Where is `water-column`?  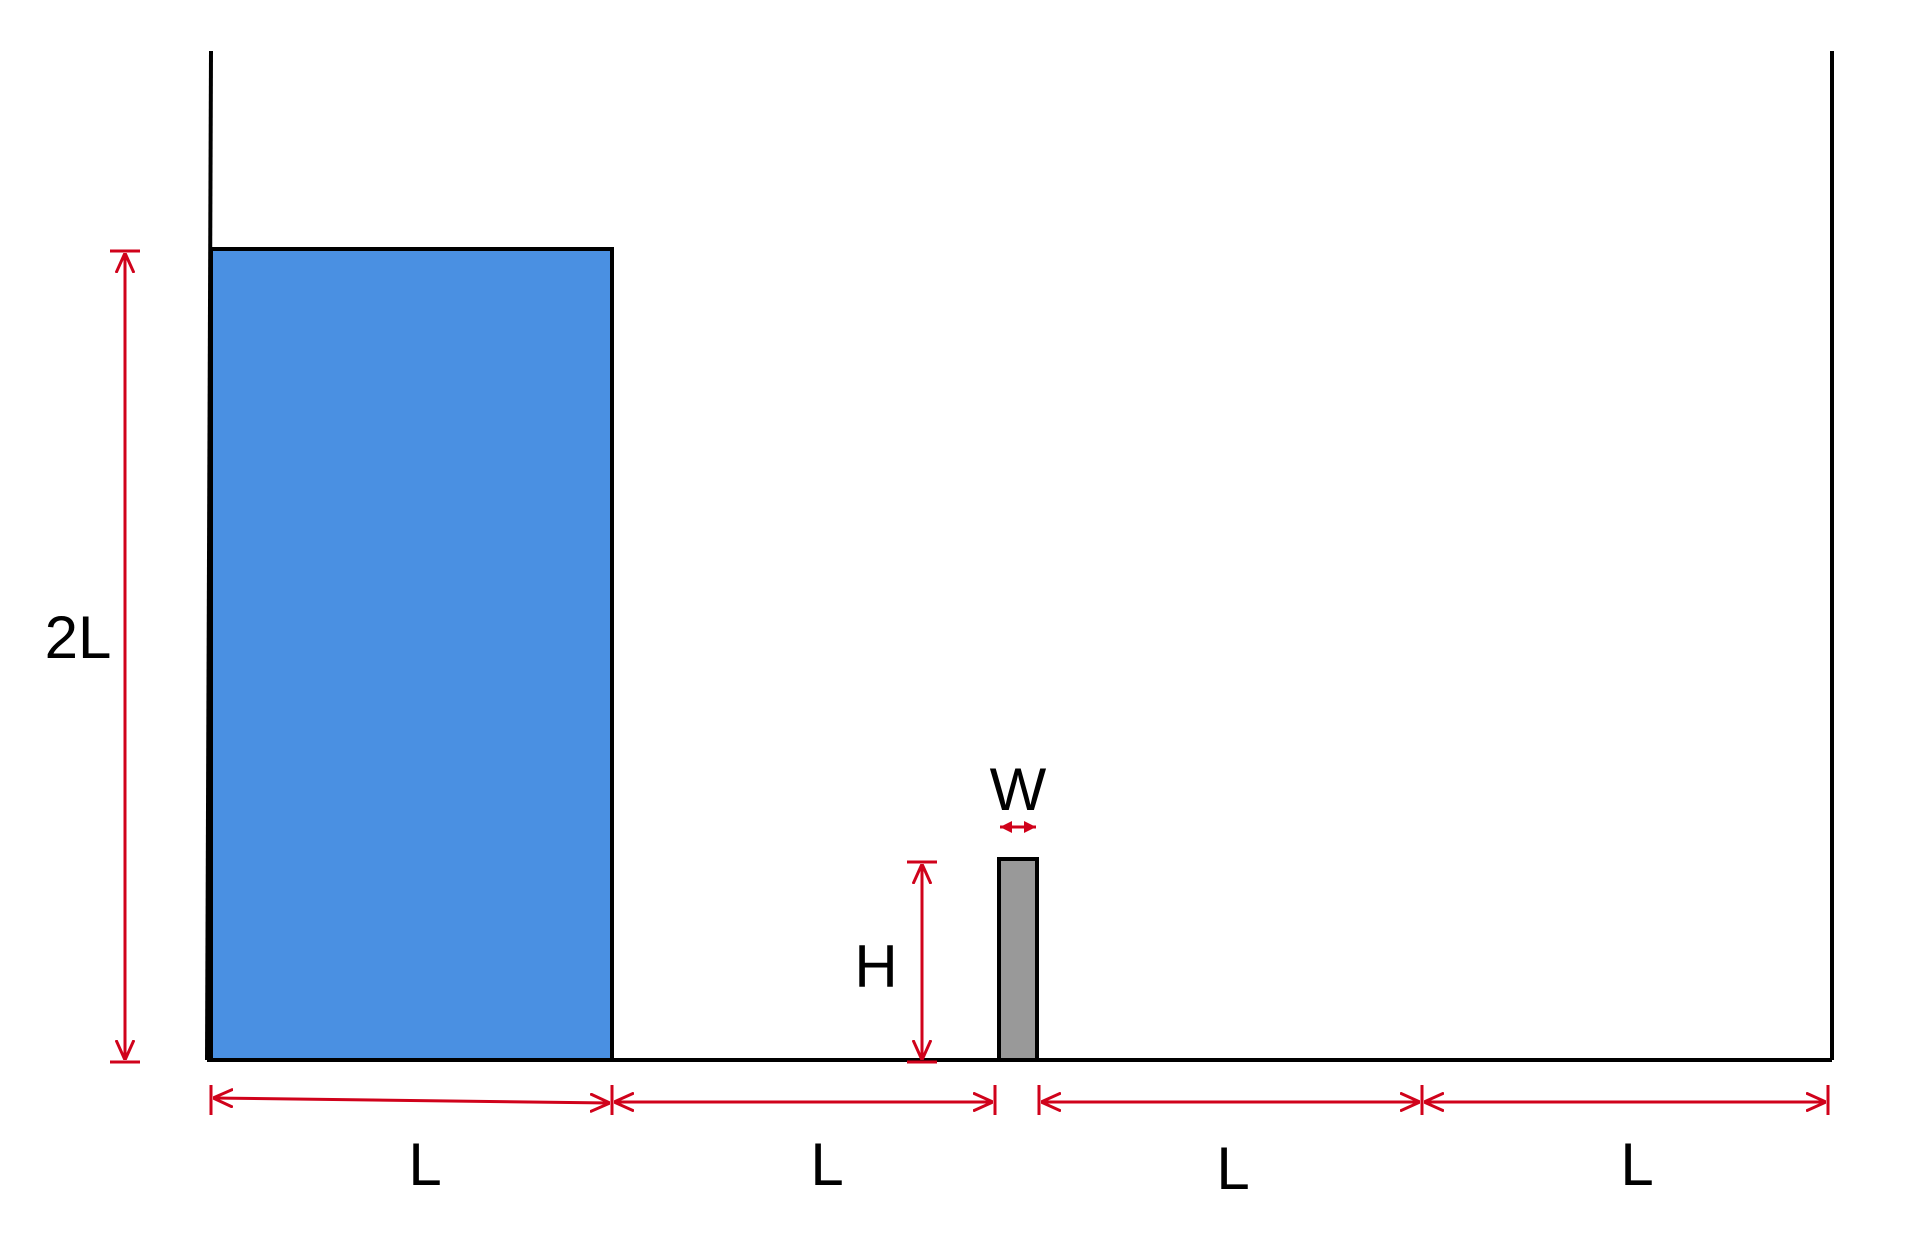
water-column is located at coordinates (411, 654).